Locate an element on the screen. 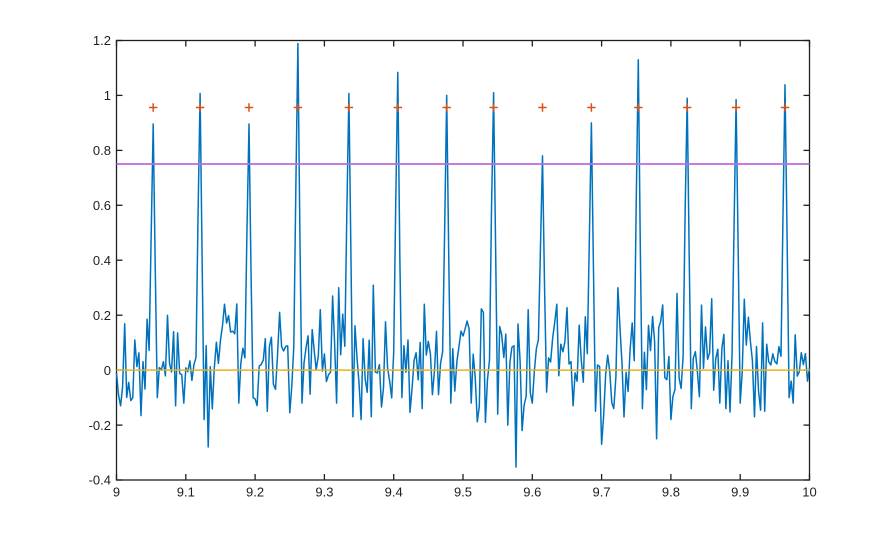 This screenshot has height=540, width=895. svg-text: 9.2 is located at coordinates (255, 492).